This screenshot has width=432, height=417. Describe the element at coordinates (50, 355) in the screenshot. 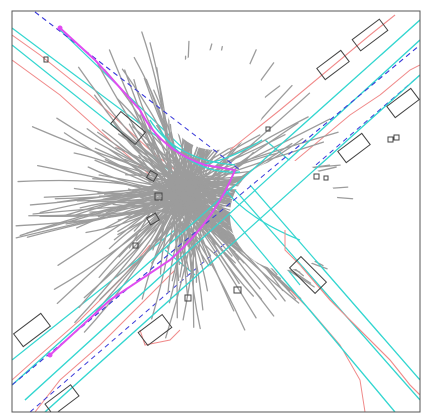

I see `ego-path-end` at that location.